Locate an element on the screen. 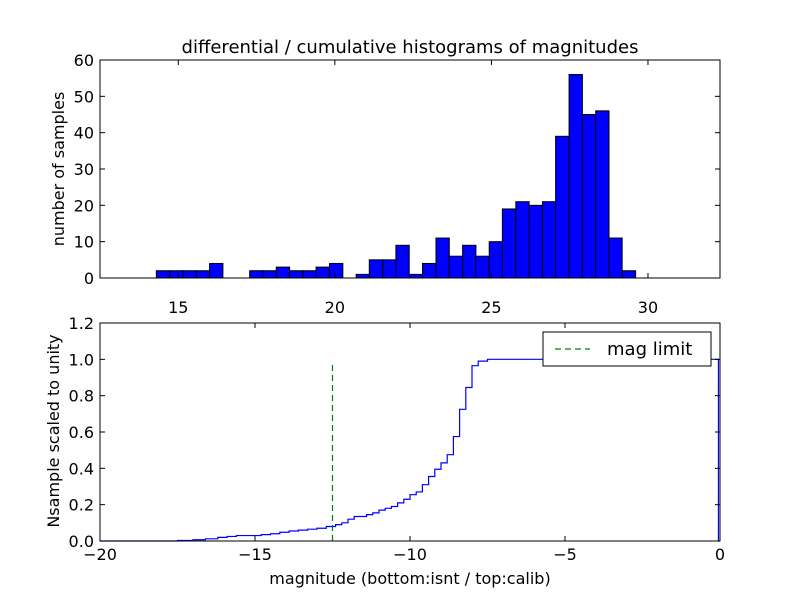 This screenshot has height=600, width=800. y-tick-label: 60 is located at coordinates (84, 60).